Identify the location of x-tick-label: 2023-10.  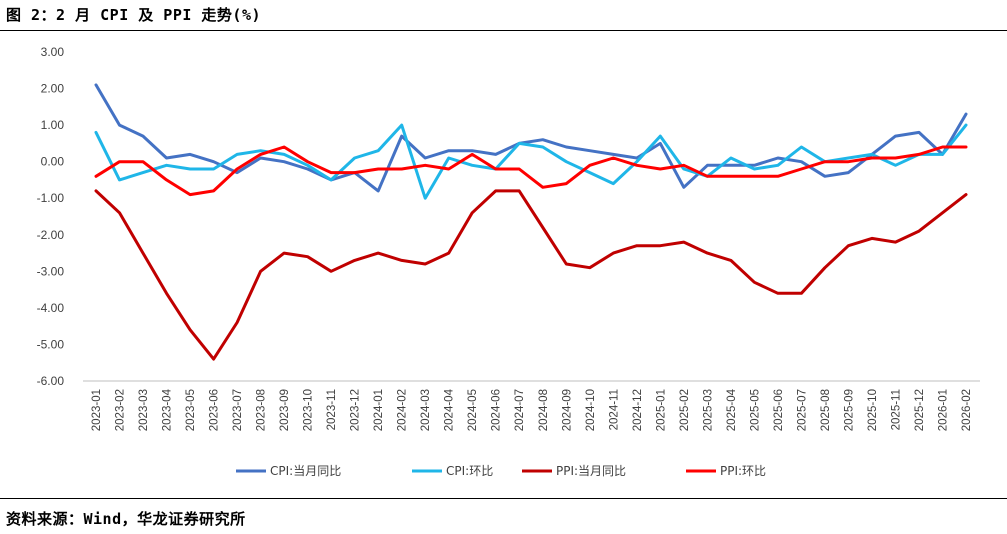
(309, 410).